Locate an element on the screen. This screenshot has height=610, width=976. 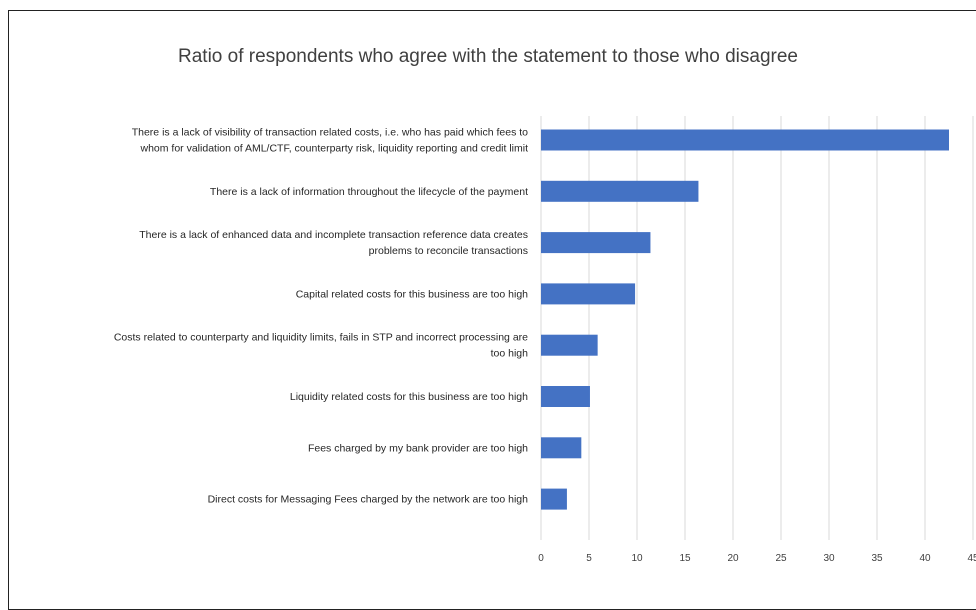
x-tick-label: 0 is located at coordinates (541, 558).